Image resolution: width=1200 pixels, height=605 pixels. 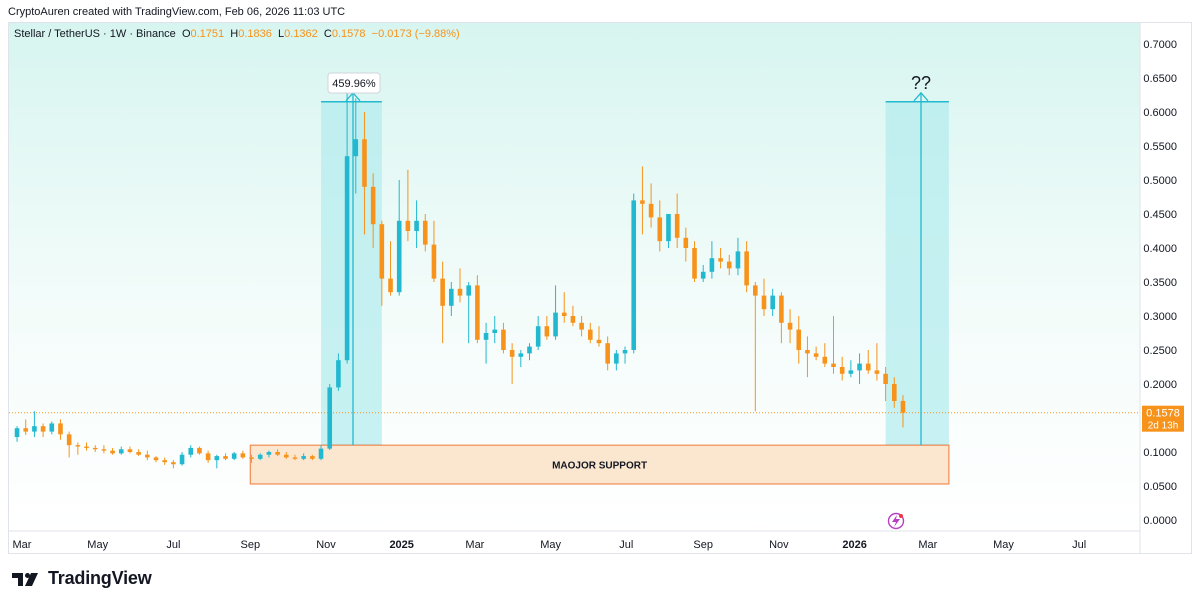 What do you see at coordinates (599, 464) in the screenshot?
I see `support-zone` at bounding box center [599, 464].